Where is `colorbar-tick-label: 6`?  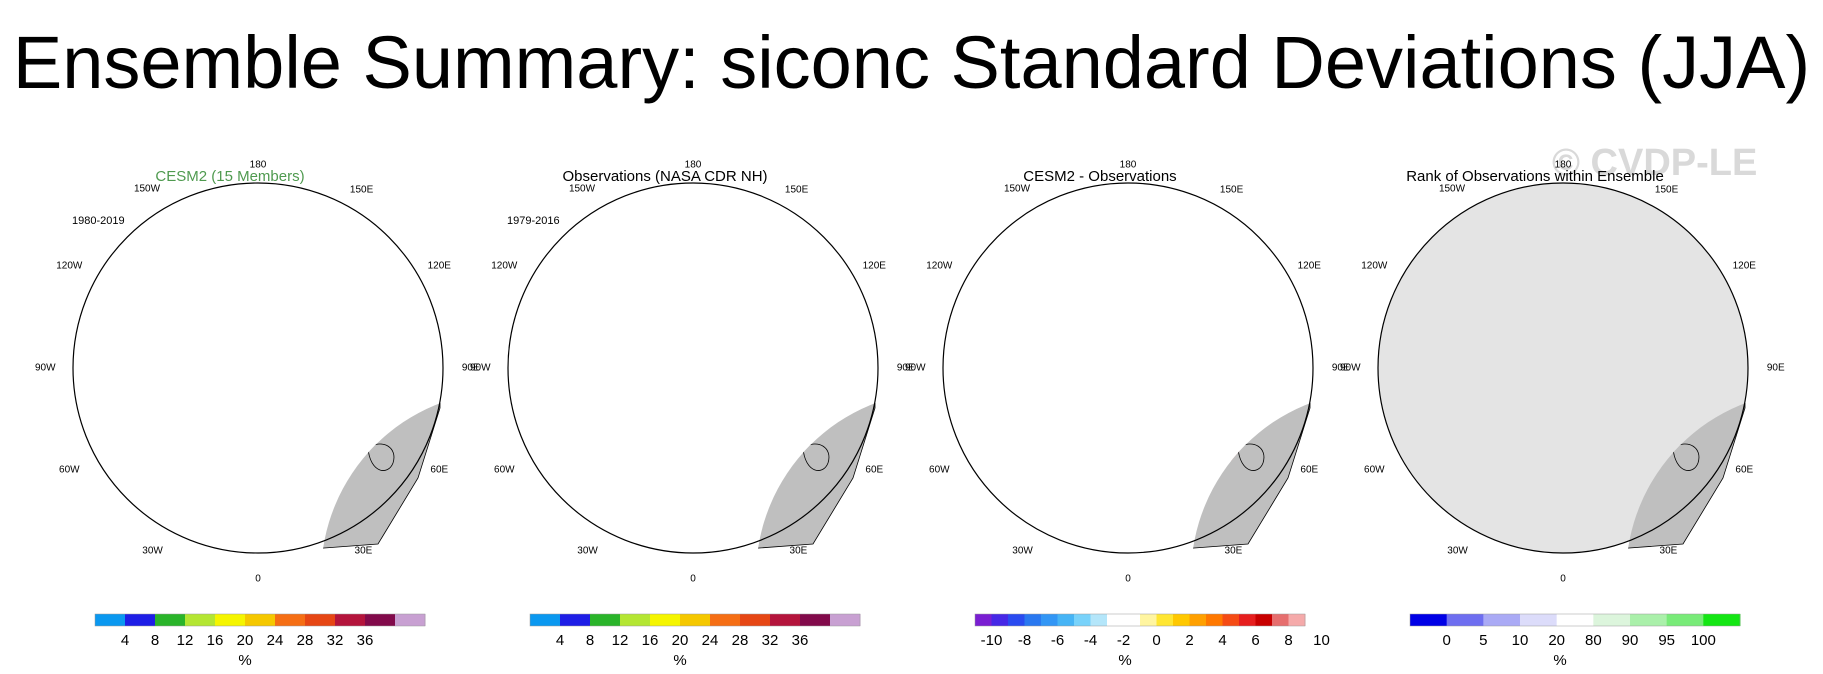 colorbar-tick-label: 6 is located at coordinates (1255, 640).